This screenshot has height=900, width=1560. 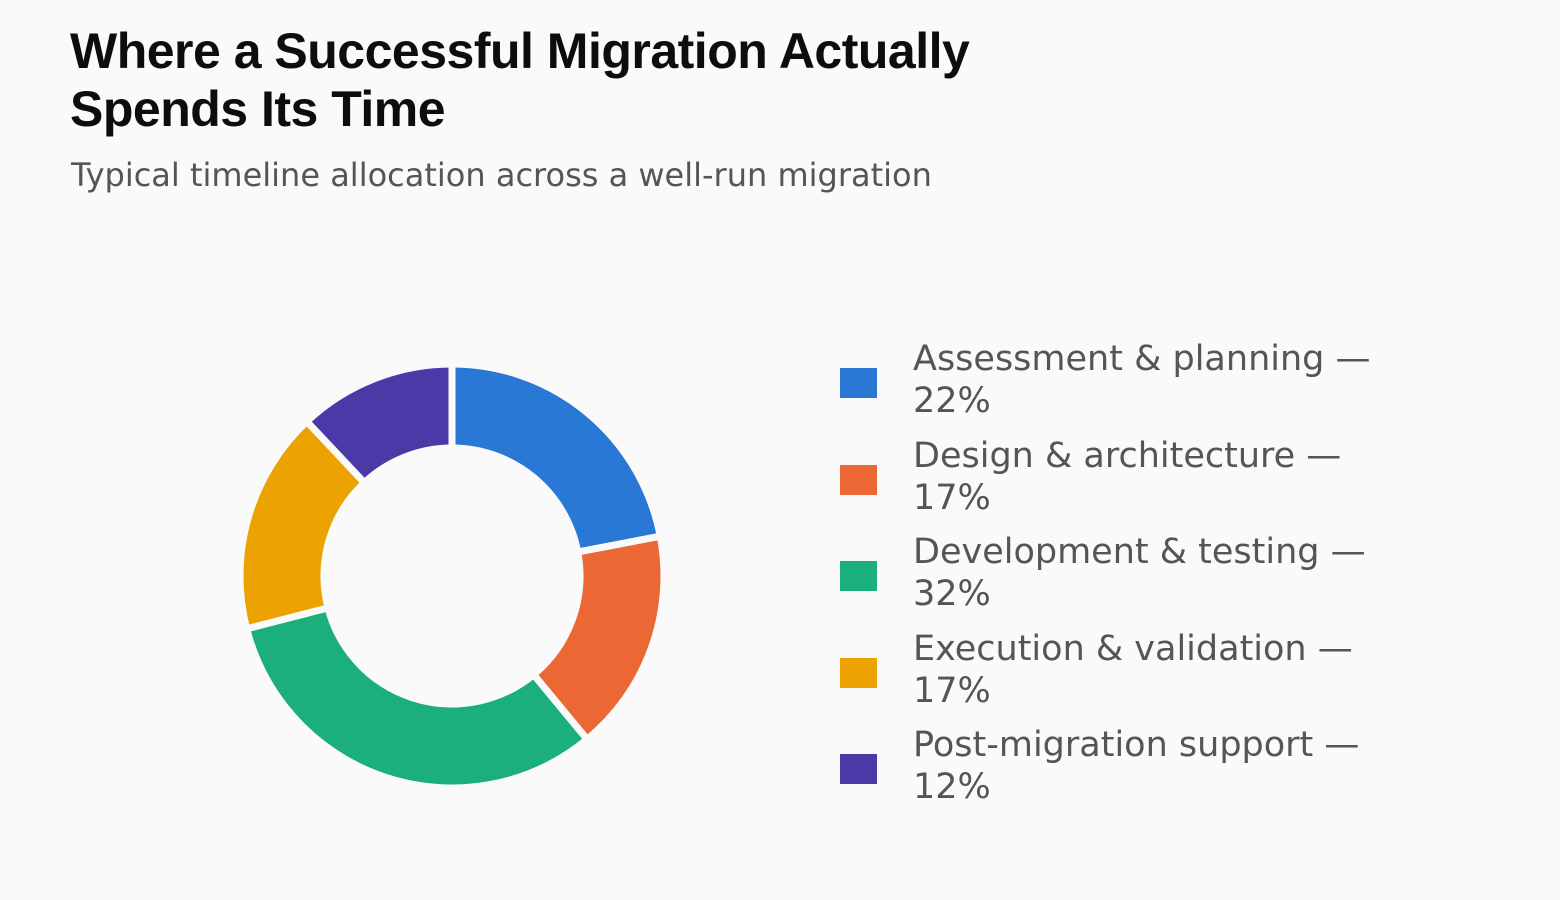 I want to click on legend-swatch-assessment, so click(x=858, y=383).